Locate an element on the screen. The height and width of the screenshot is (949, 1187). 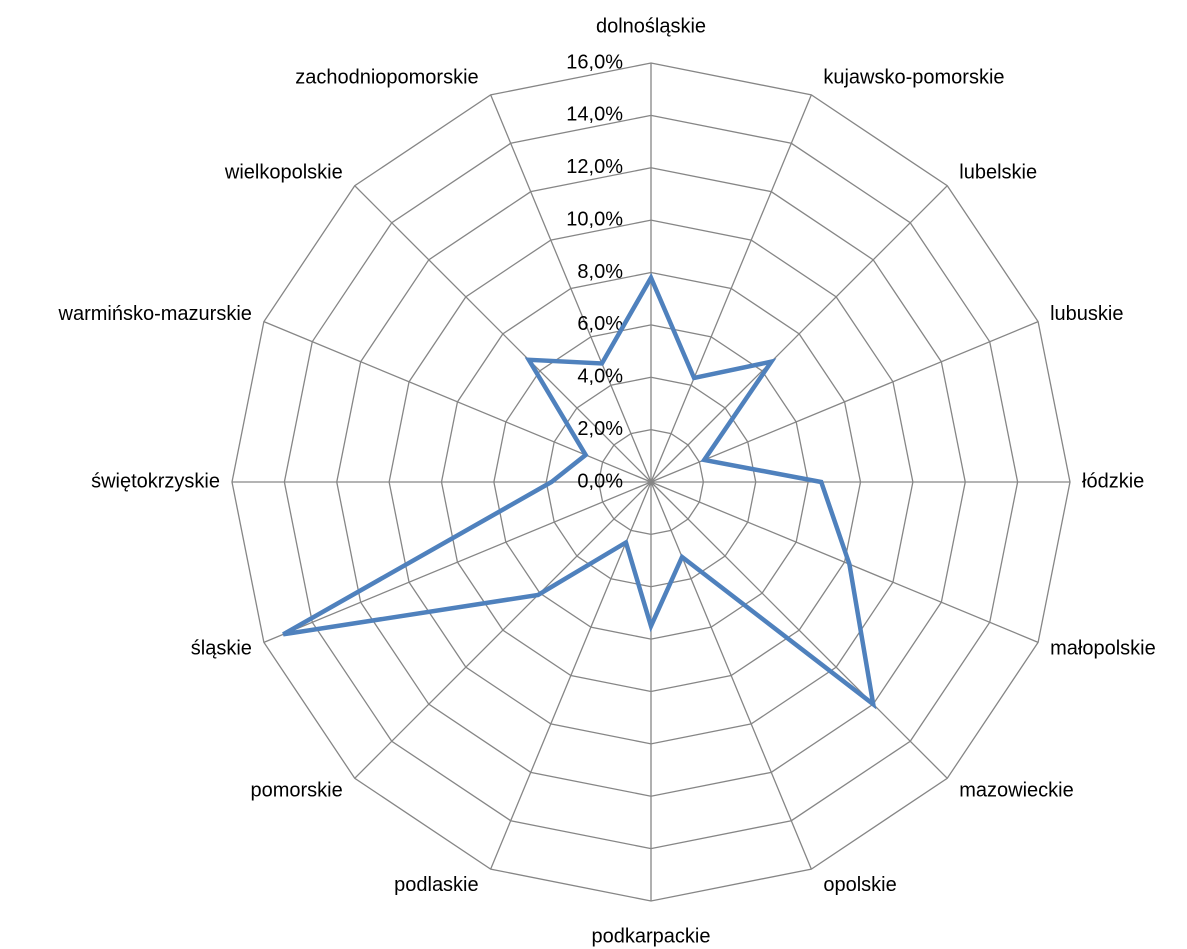
category-label: świętokrzyskie is located at coordinates (155, 481).